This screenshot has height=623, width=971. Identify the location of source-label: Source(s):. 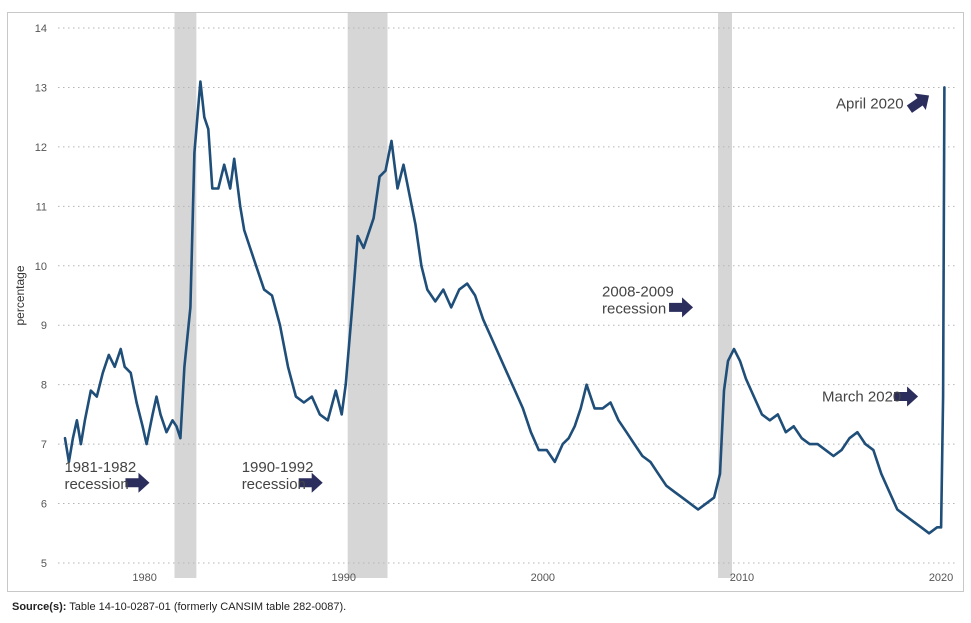
(39, 607).